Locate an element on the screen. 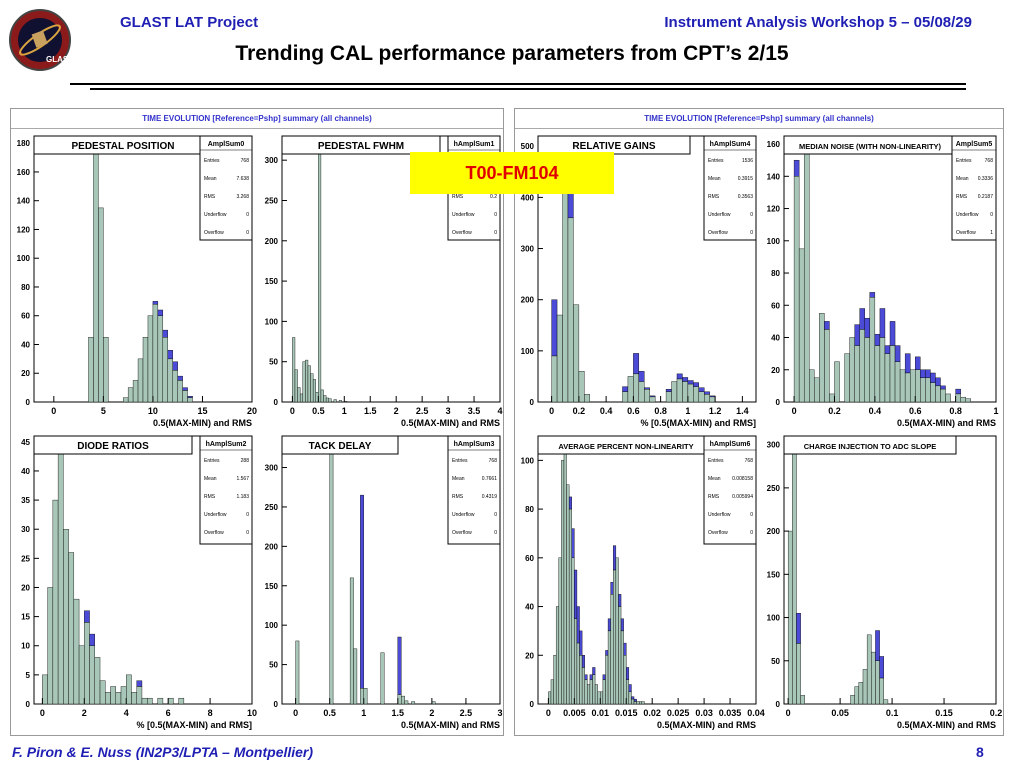  y-tick-label: 80 is located at coordinates (775, 273).